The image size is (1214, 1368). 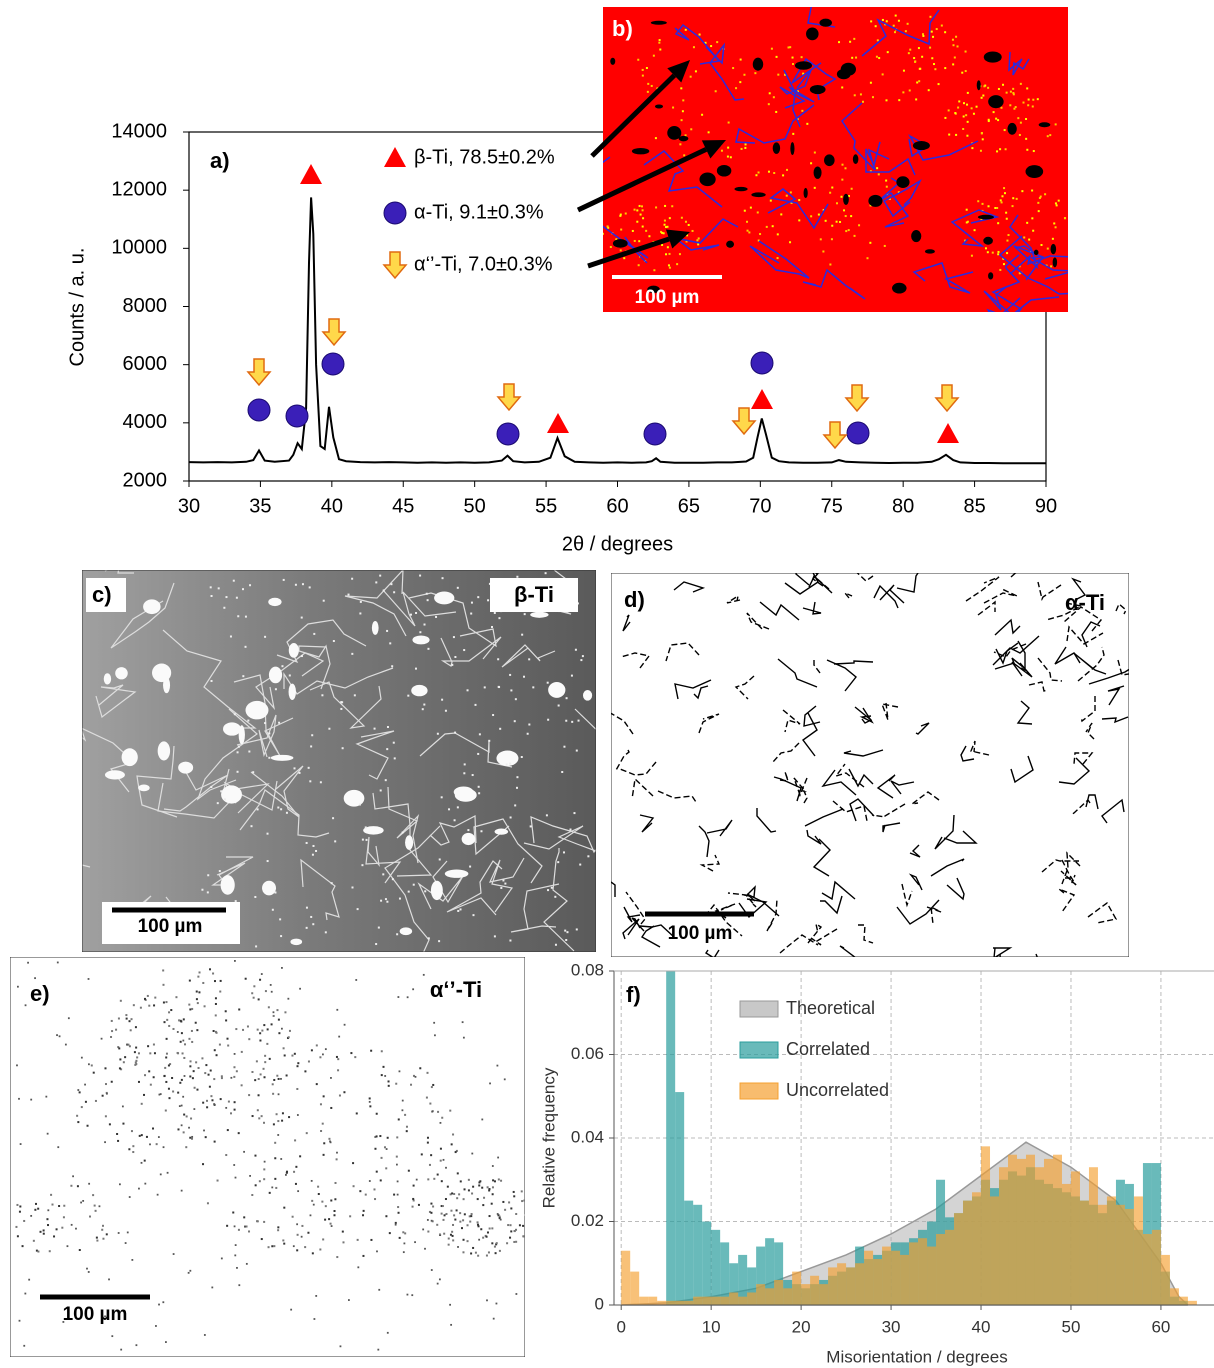 I want to click on x-tick-label: 85, so click(x=974, y=506).